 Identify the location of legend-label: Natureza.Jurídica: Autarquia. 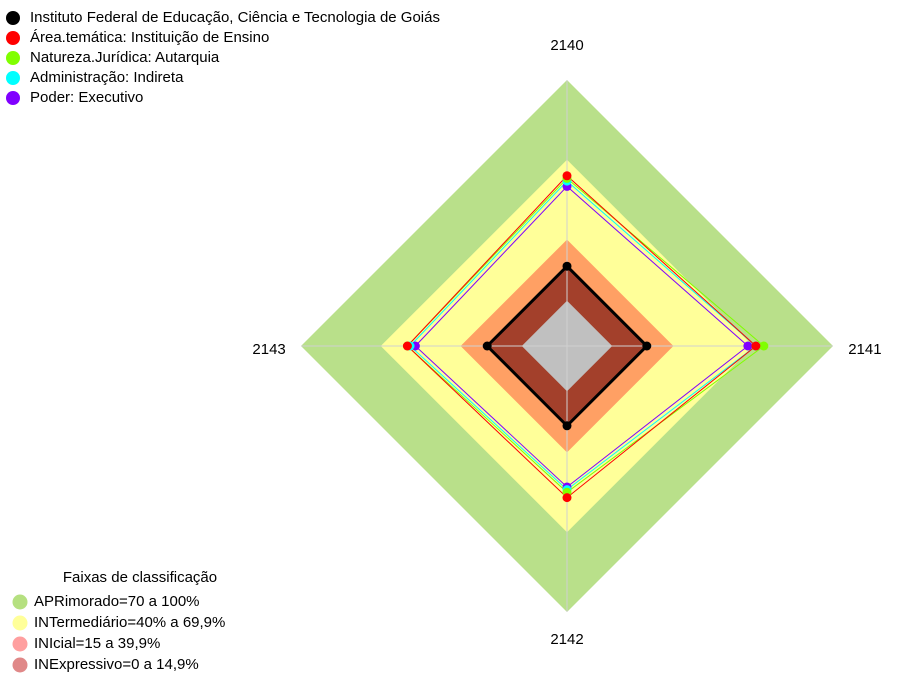
(125, 57).